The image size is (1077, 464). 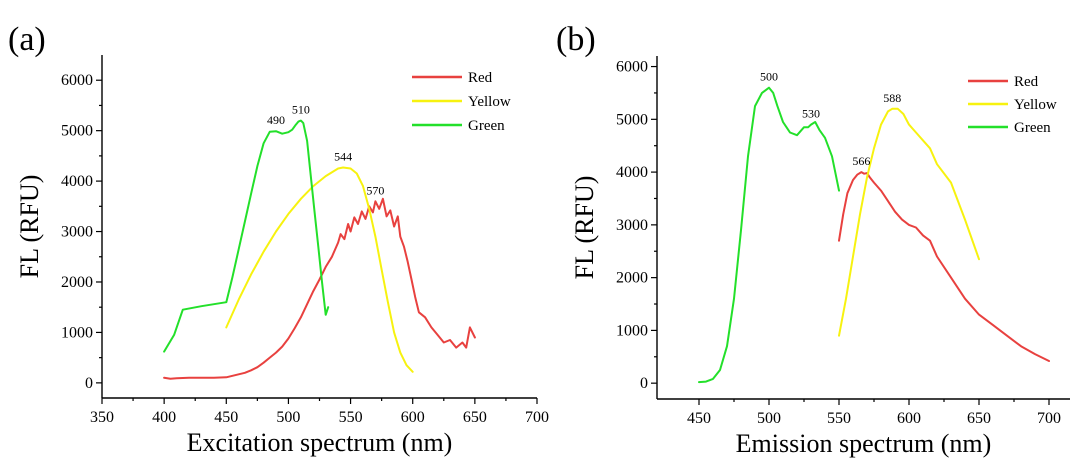 I want to click on x-tick-label: 350, so click(x=102, y=417).